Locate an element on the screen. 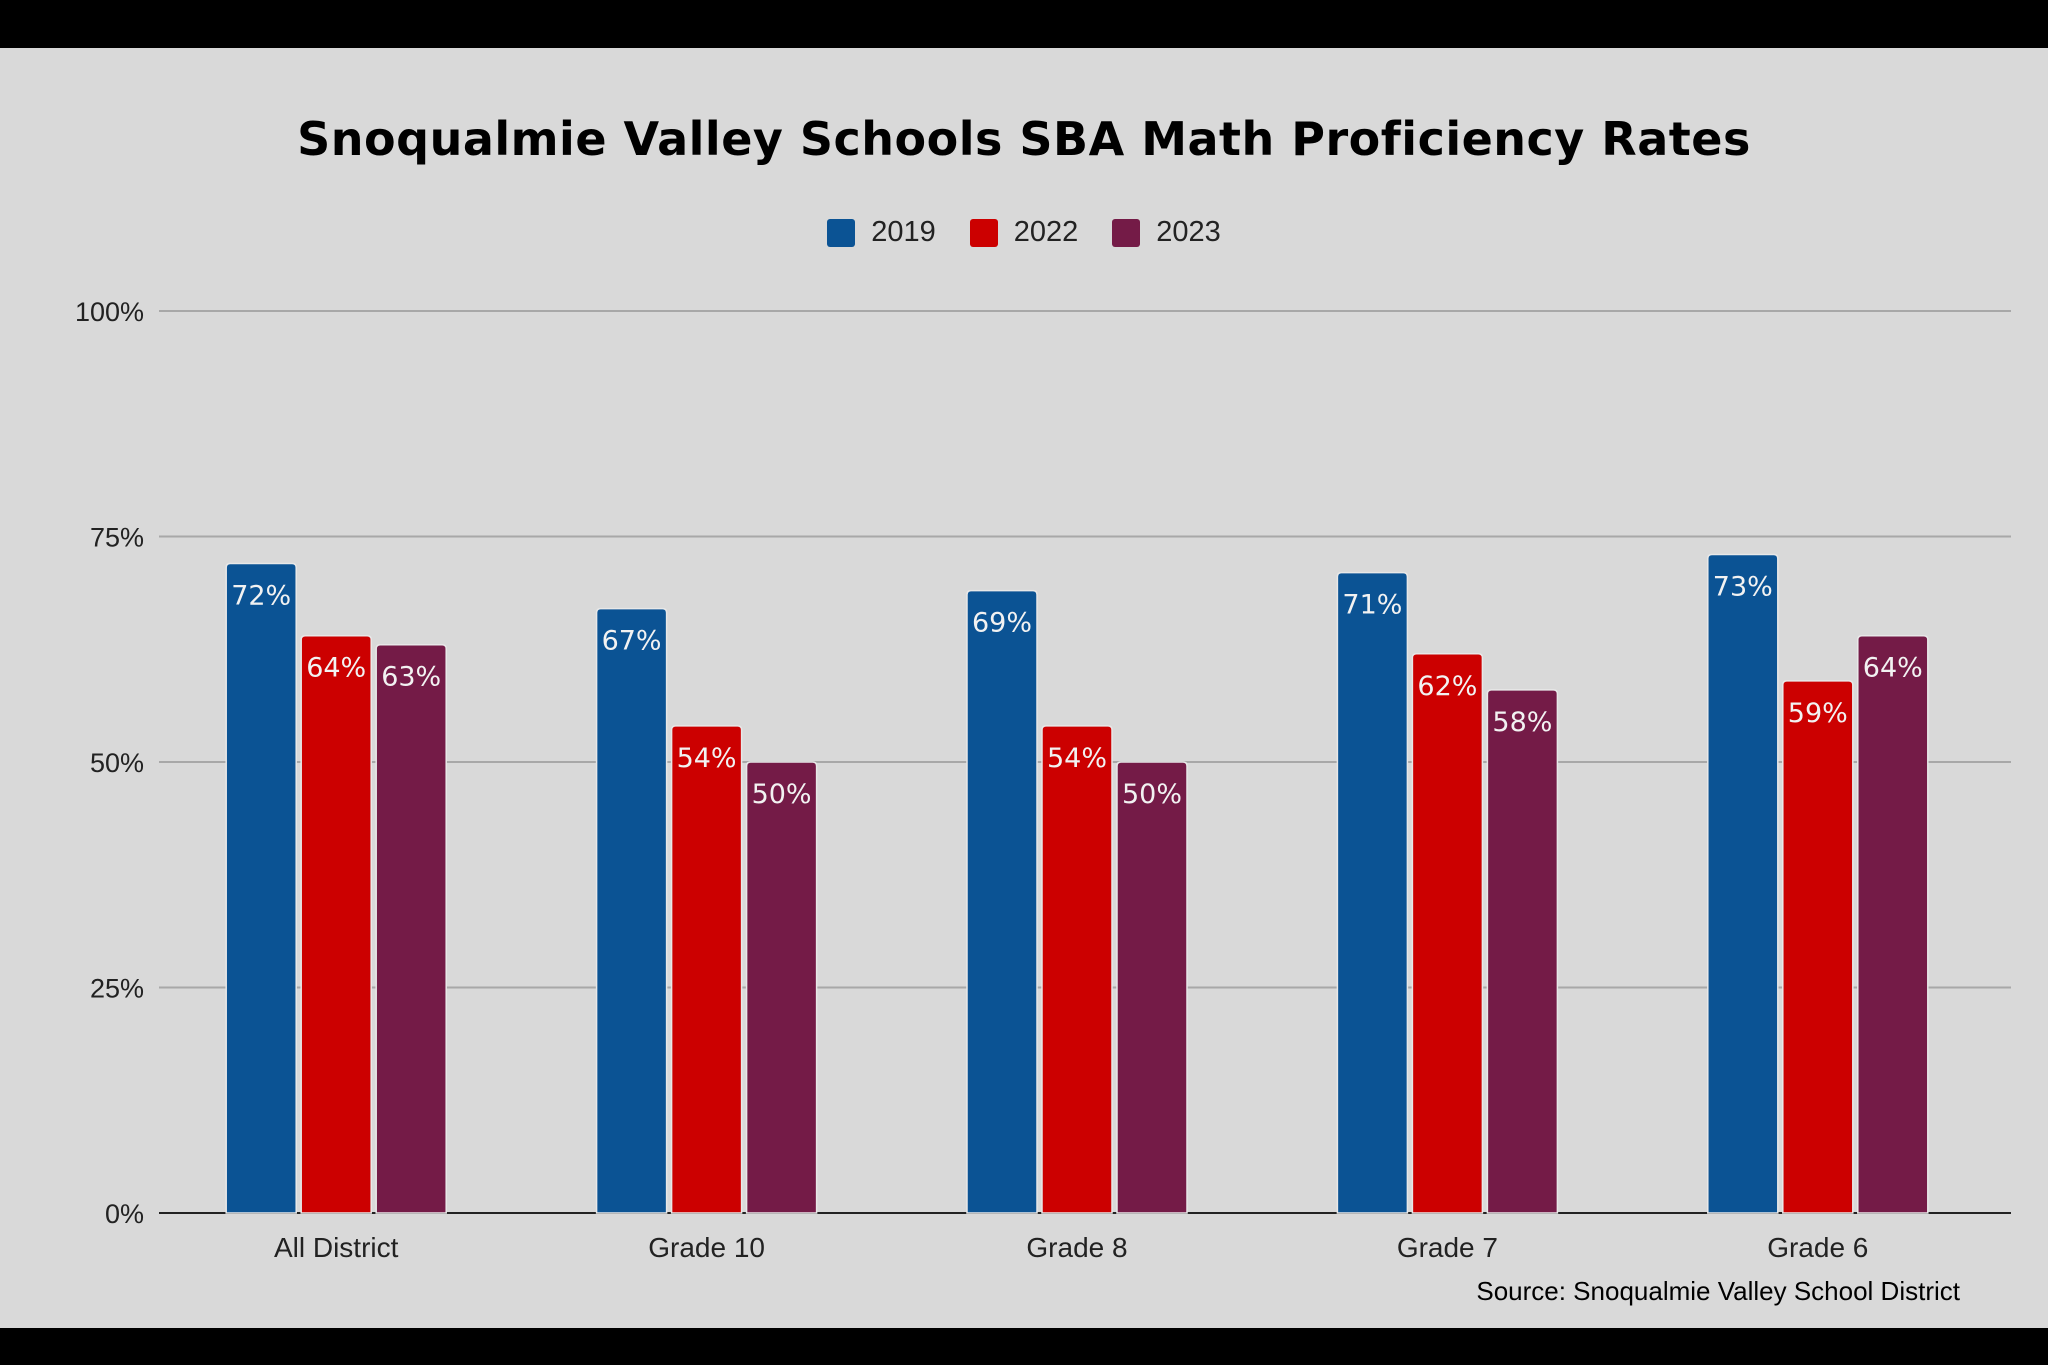 Image resolution: width=2048 pixels, height=1365 pixels. legend: 2019 2022 2023 is located at coordinates (1024, 232).